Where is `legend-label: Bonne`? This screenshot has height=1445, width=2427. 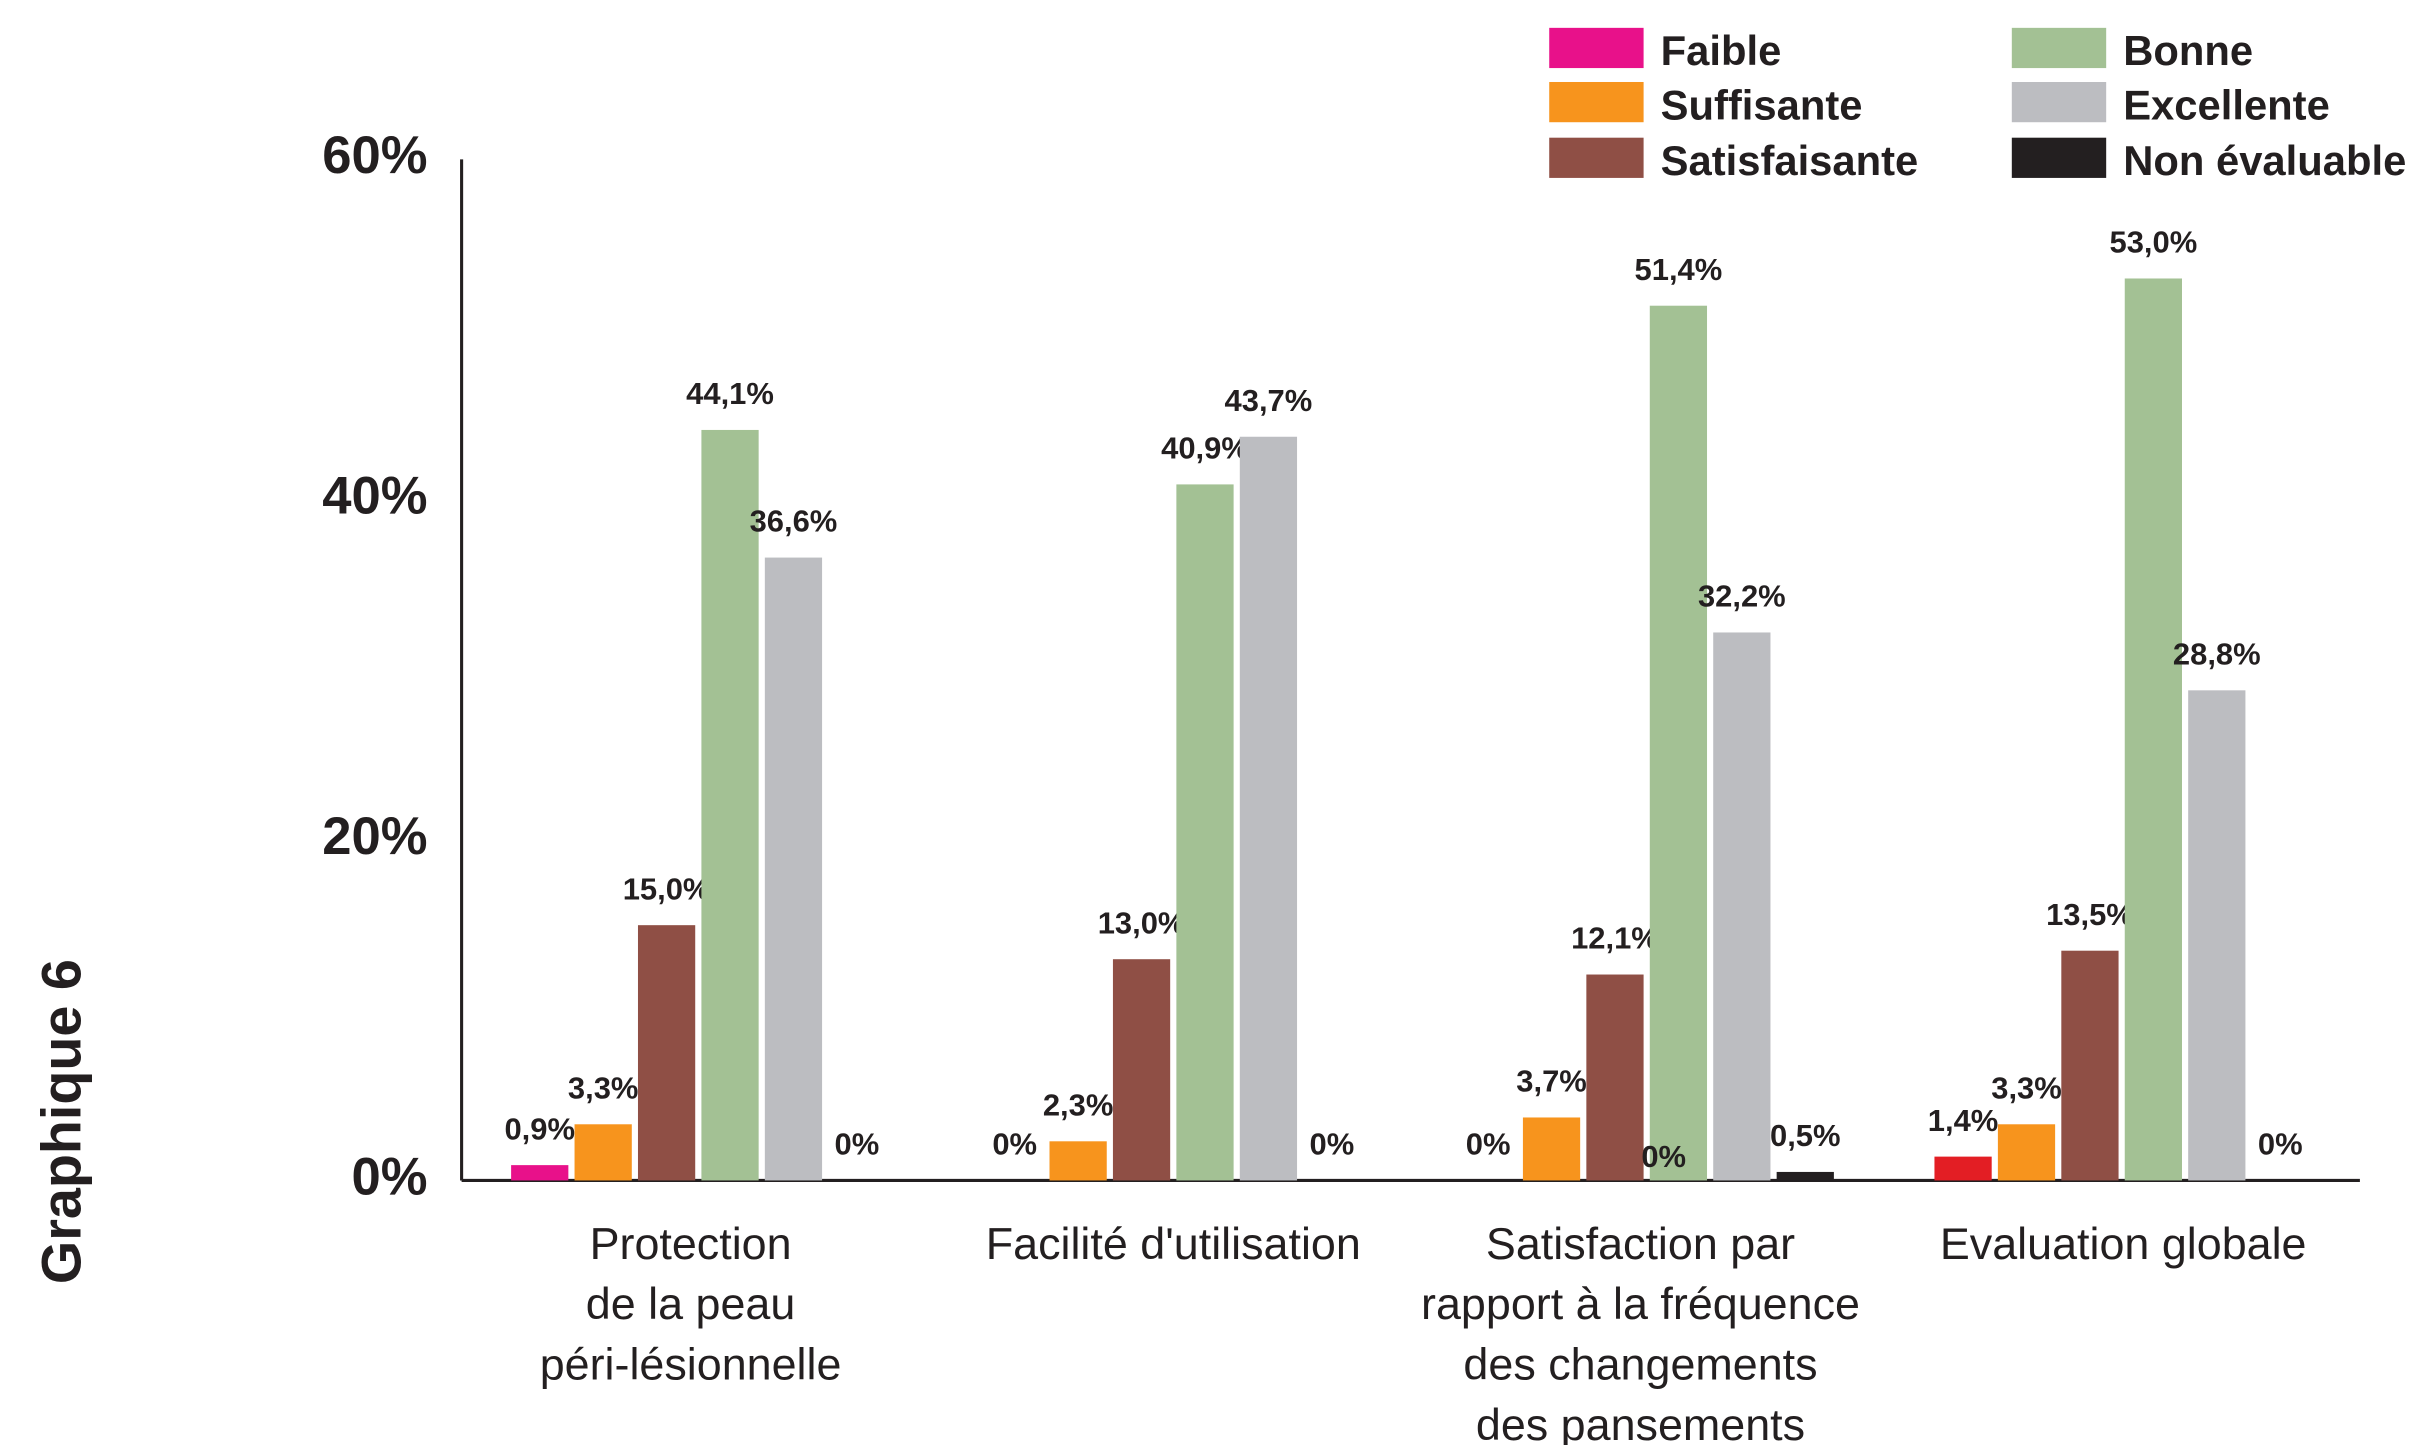 legend-label: Bonne is located at coordinates (2188, 50).